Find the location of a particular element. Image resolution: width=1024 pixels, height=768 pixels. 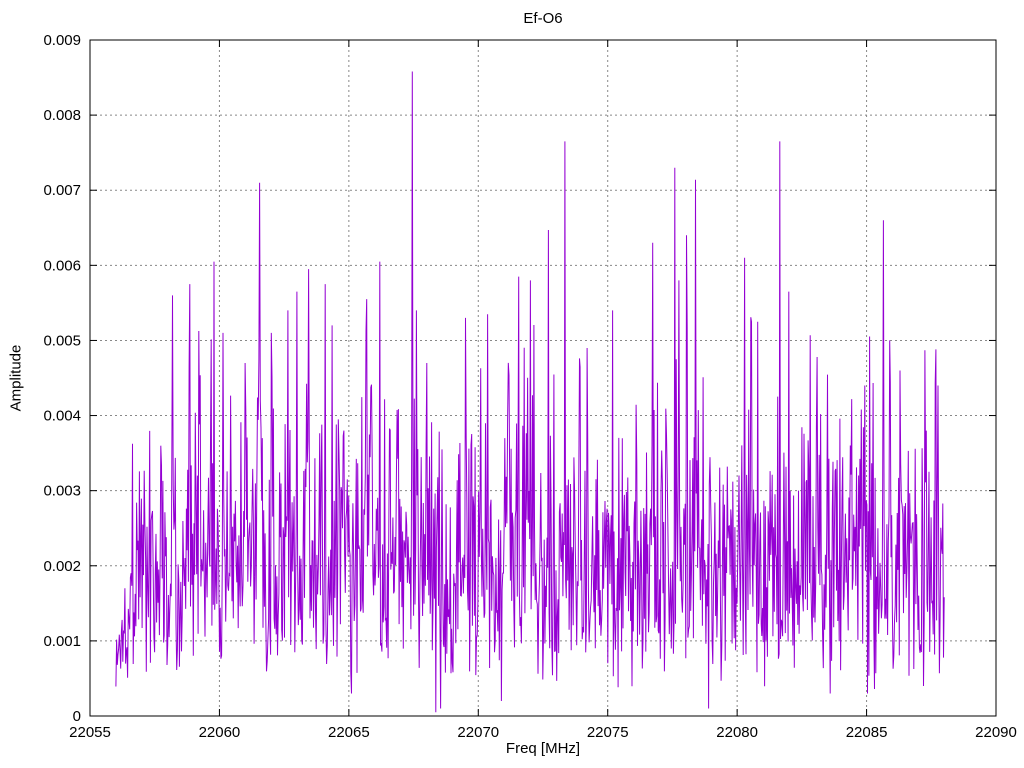

svg-text: 0 is located at coordinates (77, 716).